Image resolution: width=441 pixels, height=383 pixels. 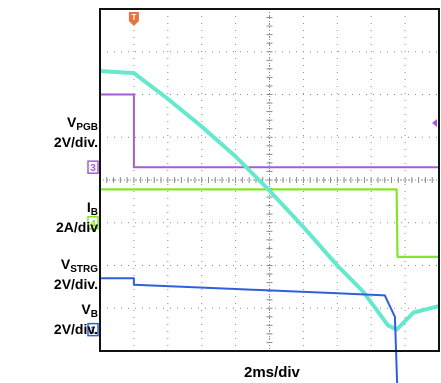 I want to click on trigger-level-marker, so click(x=434, y=123).